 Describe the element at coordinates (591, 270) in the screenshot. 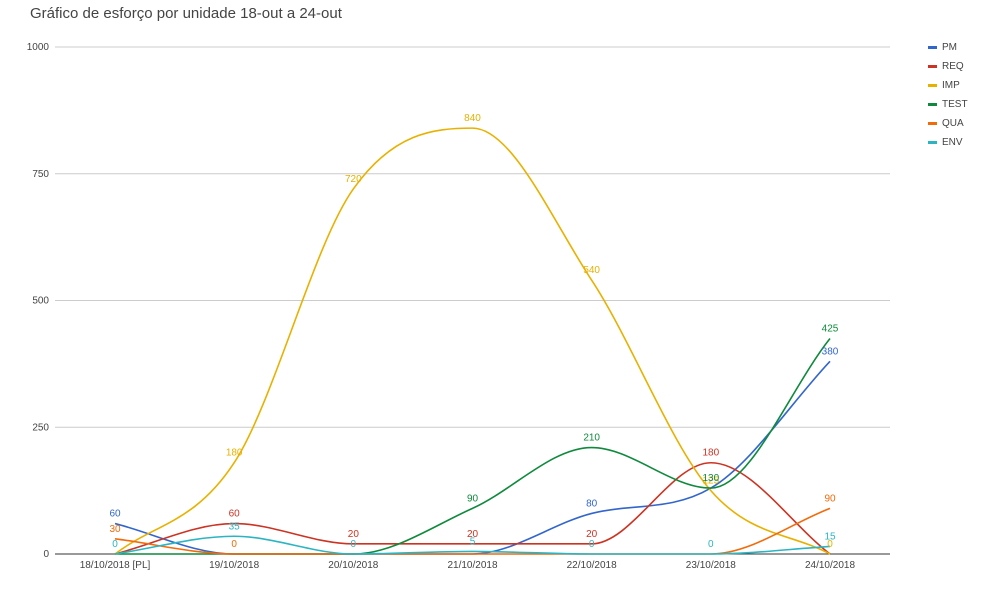

I see `data-label-imp: 540` at that location.